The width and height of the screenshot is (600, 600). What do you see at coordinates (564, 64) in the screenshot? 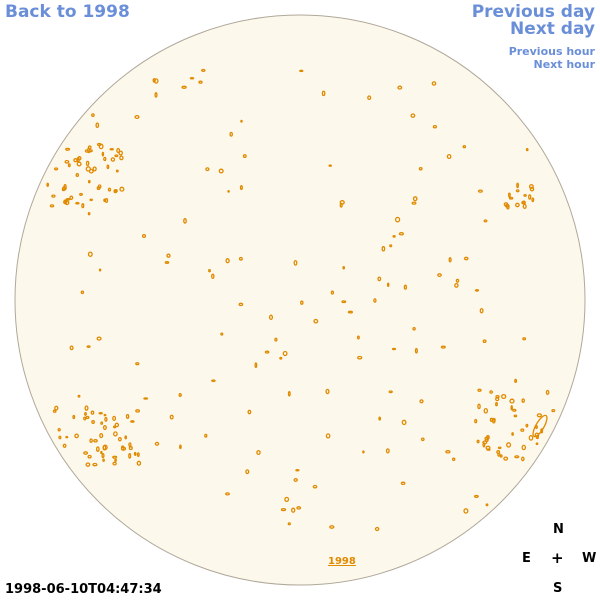
I see `next-hour-link: Next hour` at bounding box center [564, 64].